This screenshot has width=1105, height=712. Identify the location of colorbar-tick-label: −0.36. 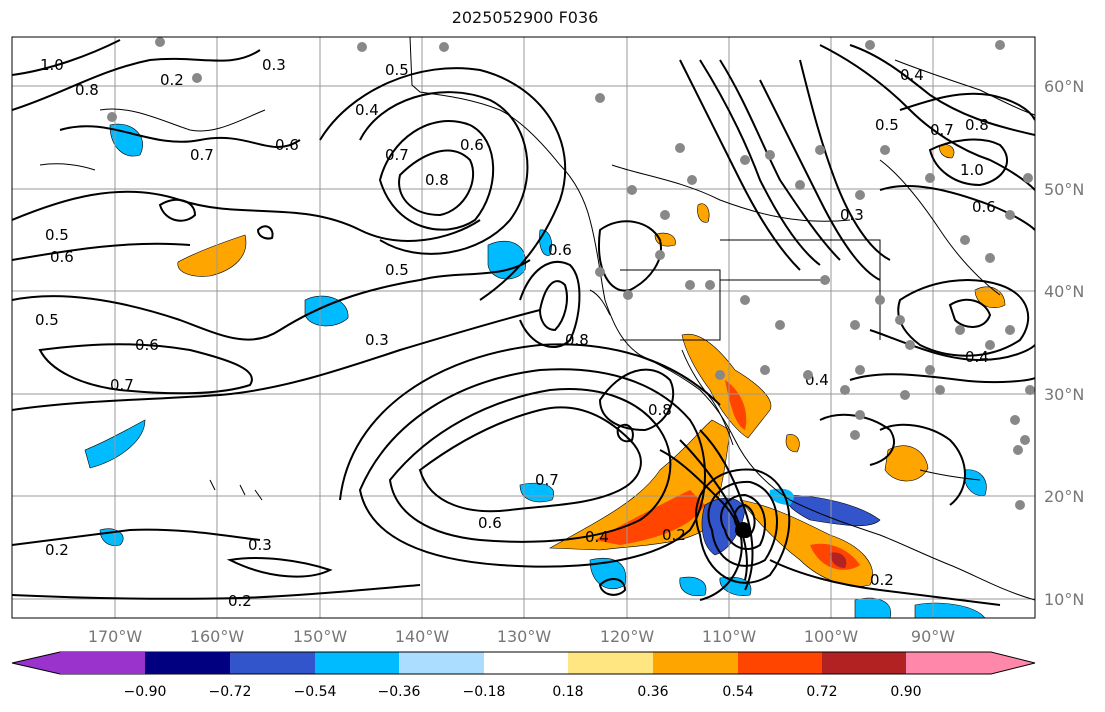
(399, 692).